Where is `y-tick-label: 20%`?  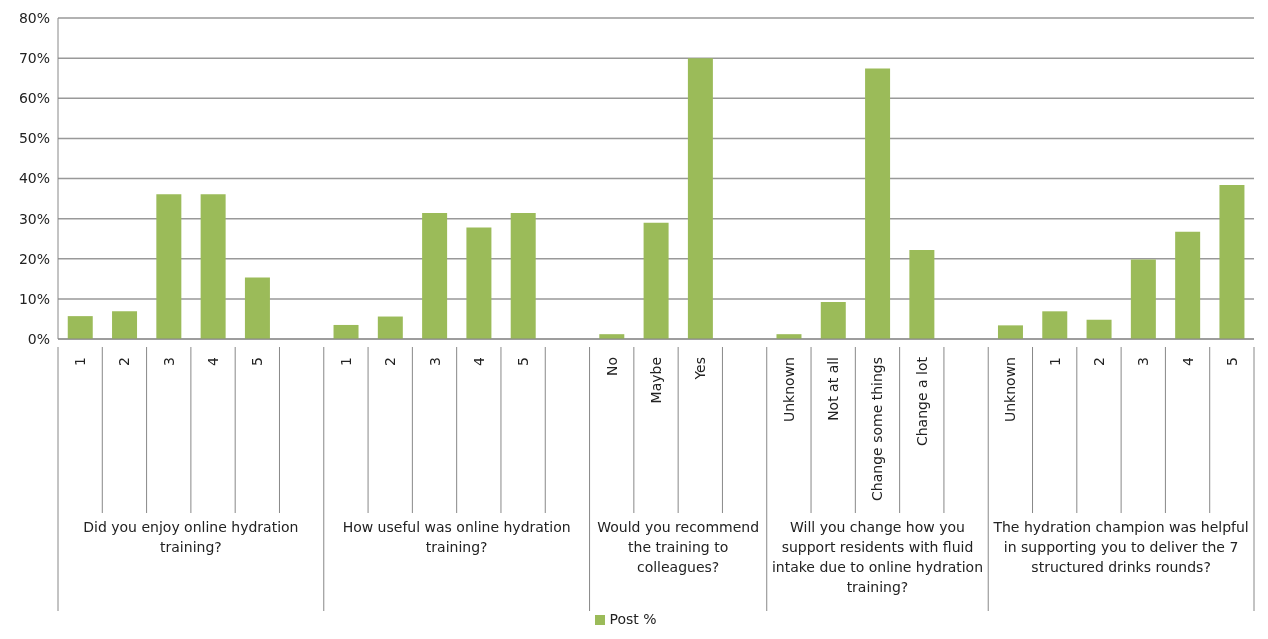 y-tick-label: 20% is located at coordinates (34, 258).